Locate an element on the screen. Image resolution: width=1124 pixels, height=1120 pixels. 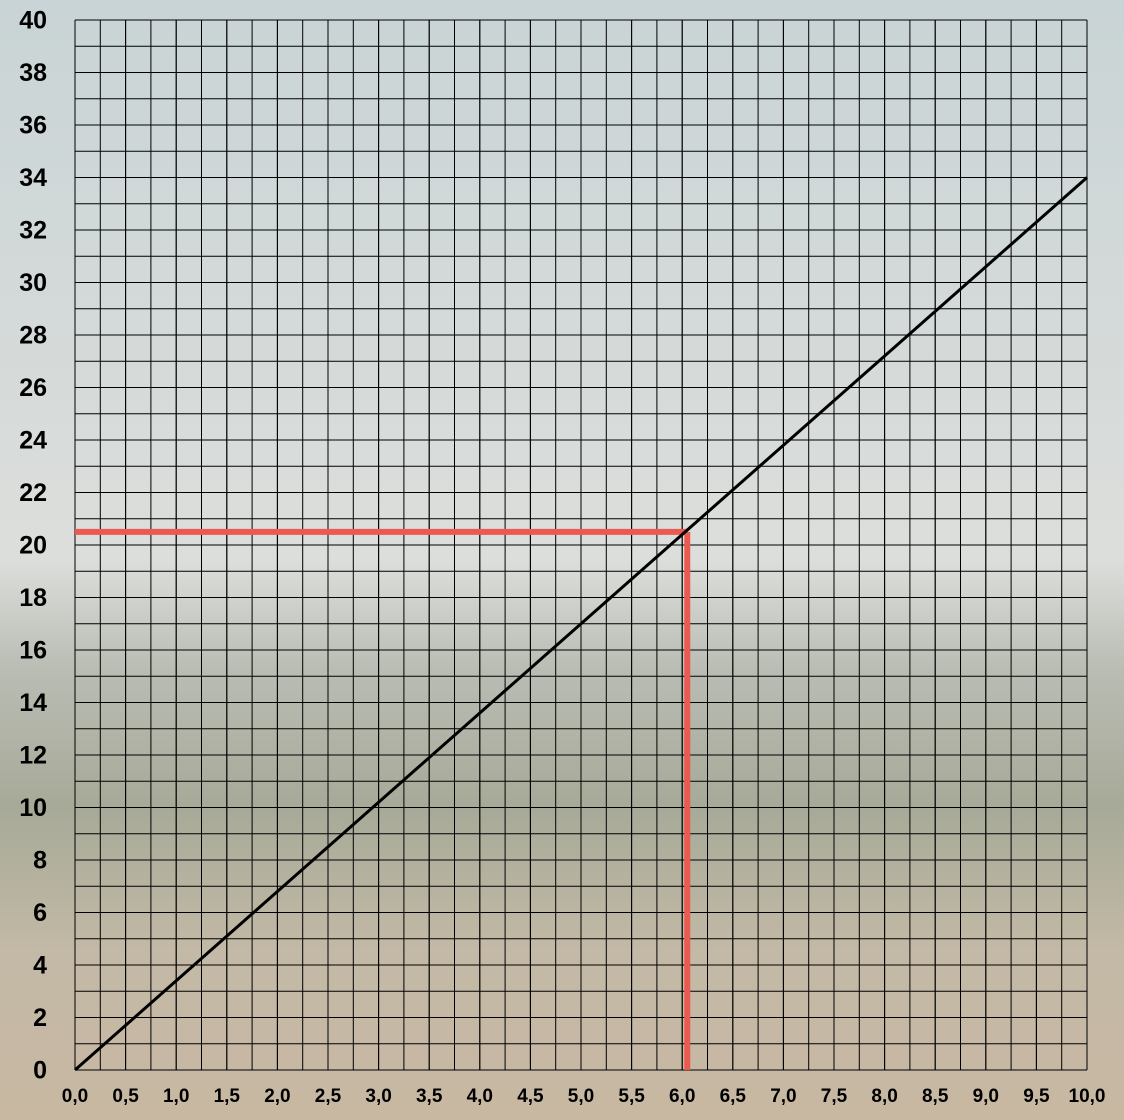
y-tick-label: 10 is located at coordinates (33, 808).